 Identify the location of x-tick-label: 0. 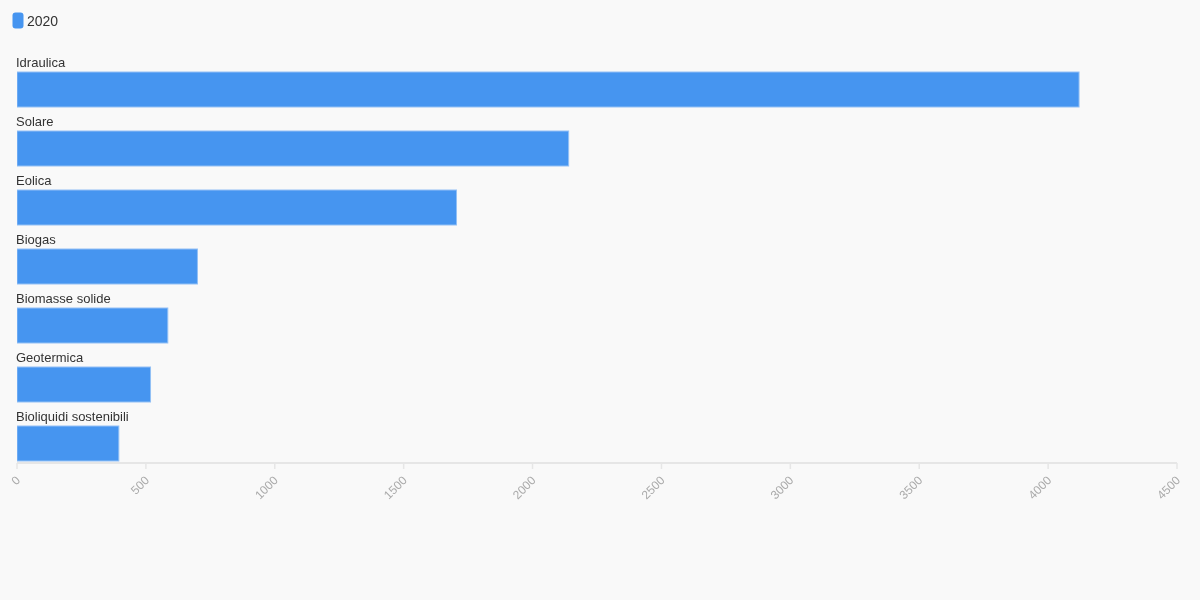
(16, 480).